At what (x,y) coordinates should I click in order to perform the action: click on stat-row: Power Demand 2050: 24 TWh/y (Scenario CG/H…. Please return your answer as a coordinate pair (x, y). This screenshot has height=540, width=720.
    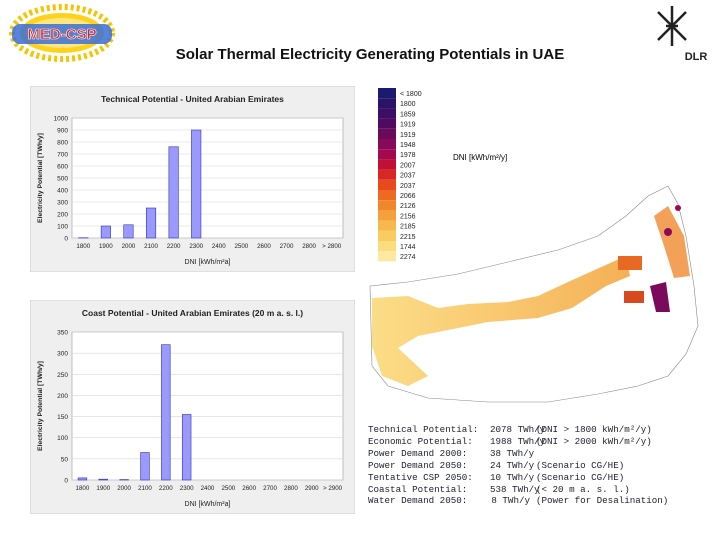
    Looking at the image, I should click on (540, 466).